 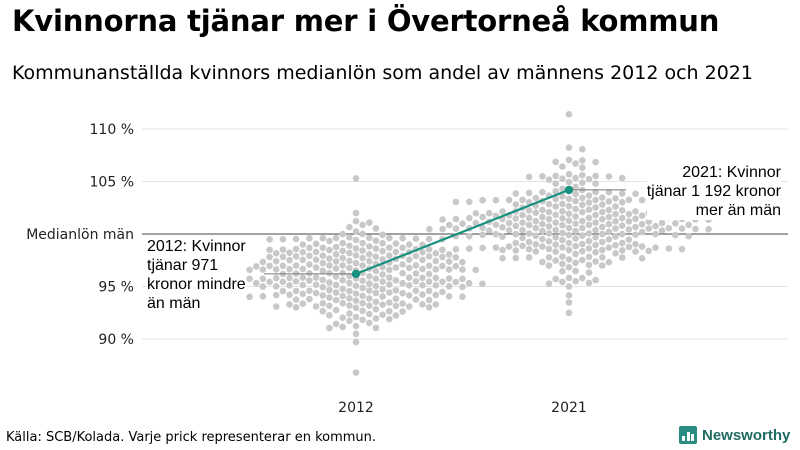 I want to click on highlight-line, so click(x=462, y=231).